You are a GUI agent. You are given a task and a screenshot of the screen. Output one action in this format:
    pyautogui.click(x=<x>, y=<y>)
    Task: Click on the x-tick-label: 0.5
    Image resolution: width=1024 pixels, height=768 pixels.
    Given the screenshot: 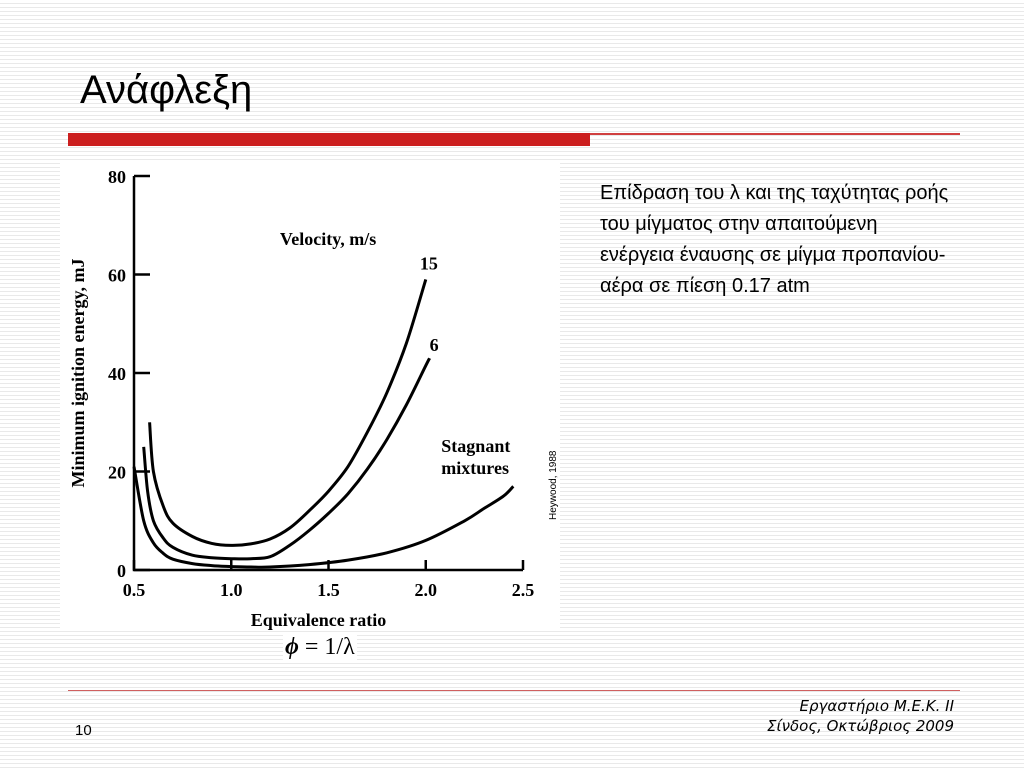 What is the action you would take?
    pyautogui.click(x=134, y=590)
    